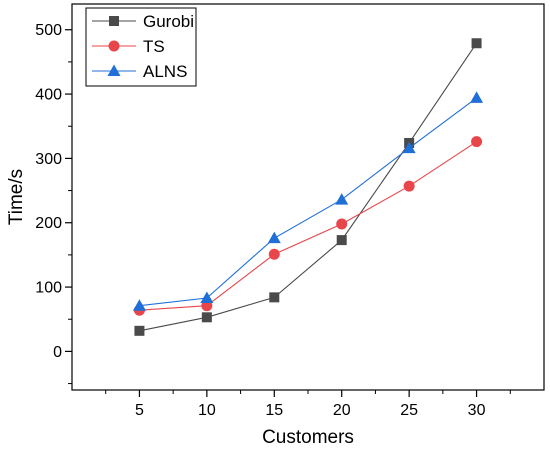 This screenshot has width=550, height=450. I want to click on y-tick-label: 200, so click(48, 223).